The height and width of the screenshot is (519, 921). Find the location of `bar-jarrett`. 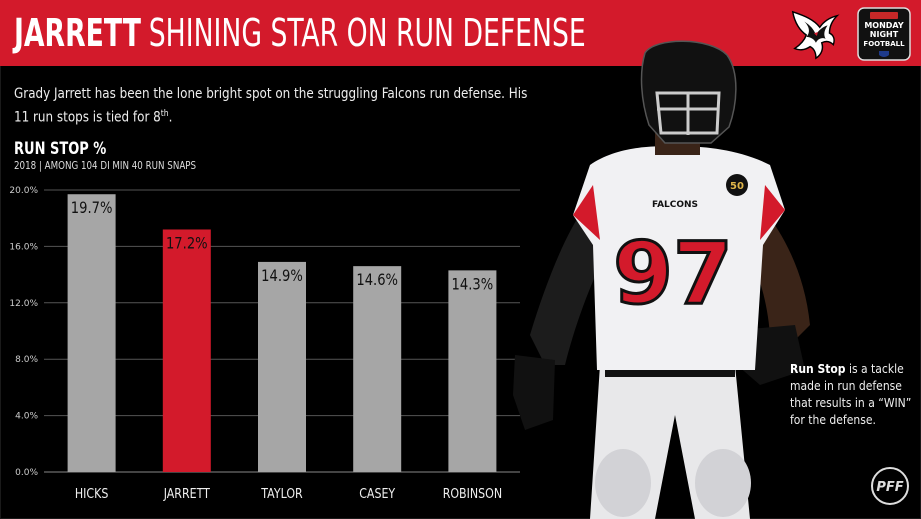

bar-jarrett is located at coordinates (186, 350).